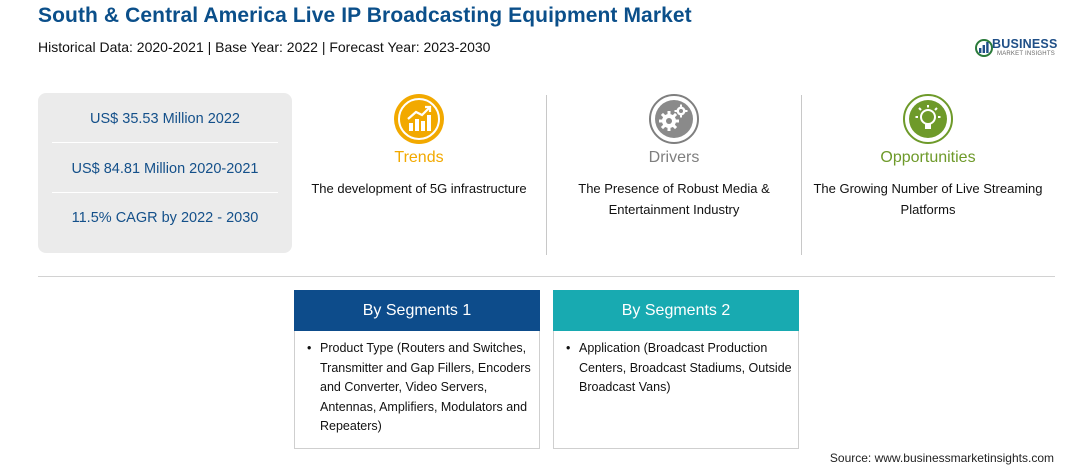 This screenshot has width=1092, height=468. Describe the element at coordinates (546, 276) in the screenshot. I see `section-divider` at that location.